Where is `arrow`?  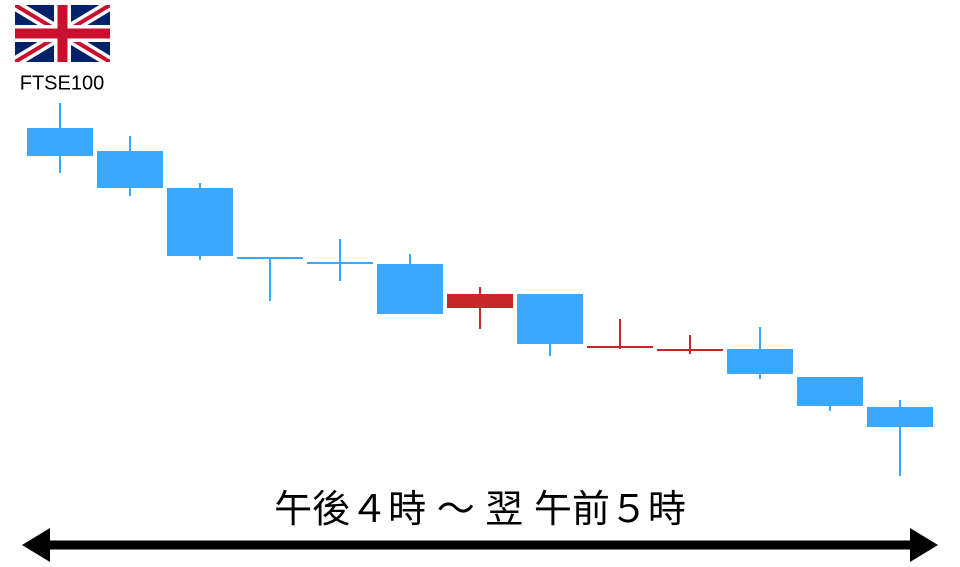
arrow is located at coordinates (480, 545).